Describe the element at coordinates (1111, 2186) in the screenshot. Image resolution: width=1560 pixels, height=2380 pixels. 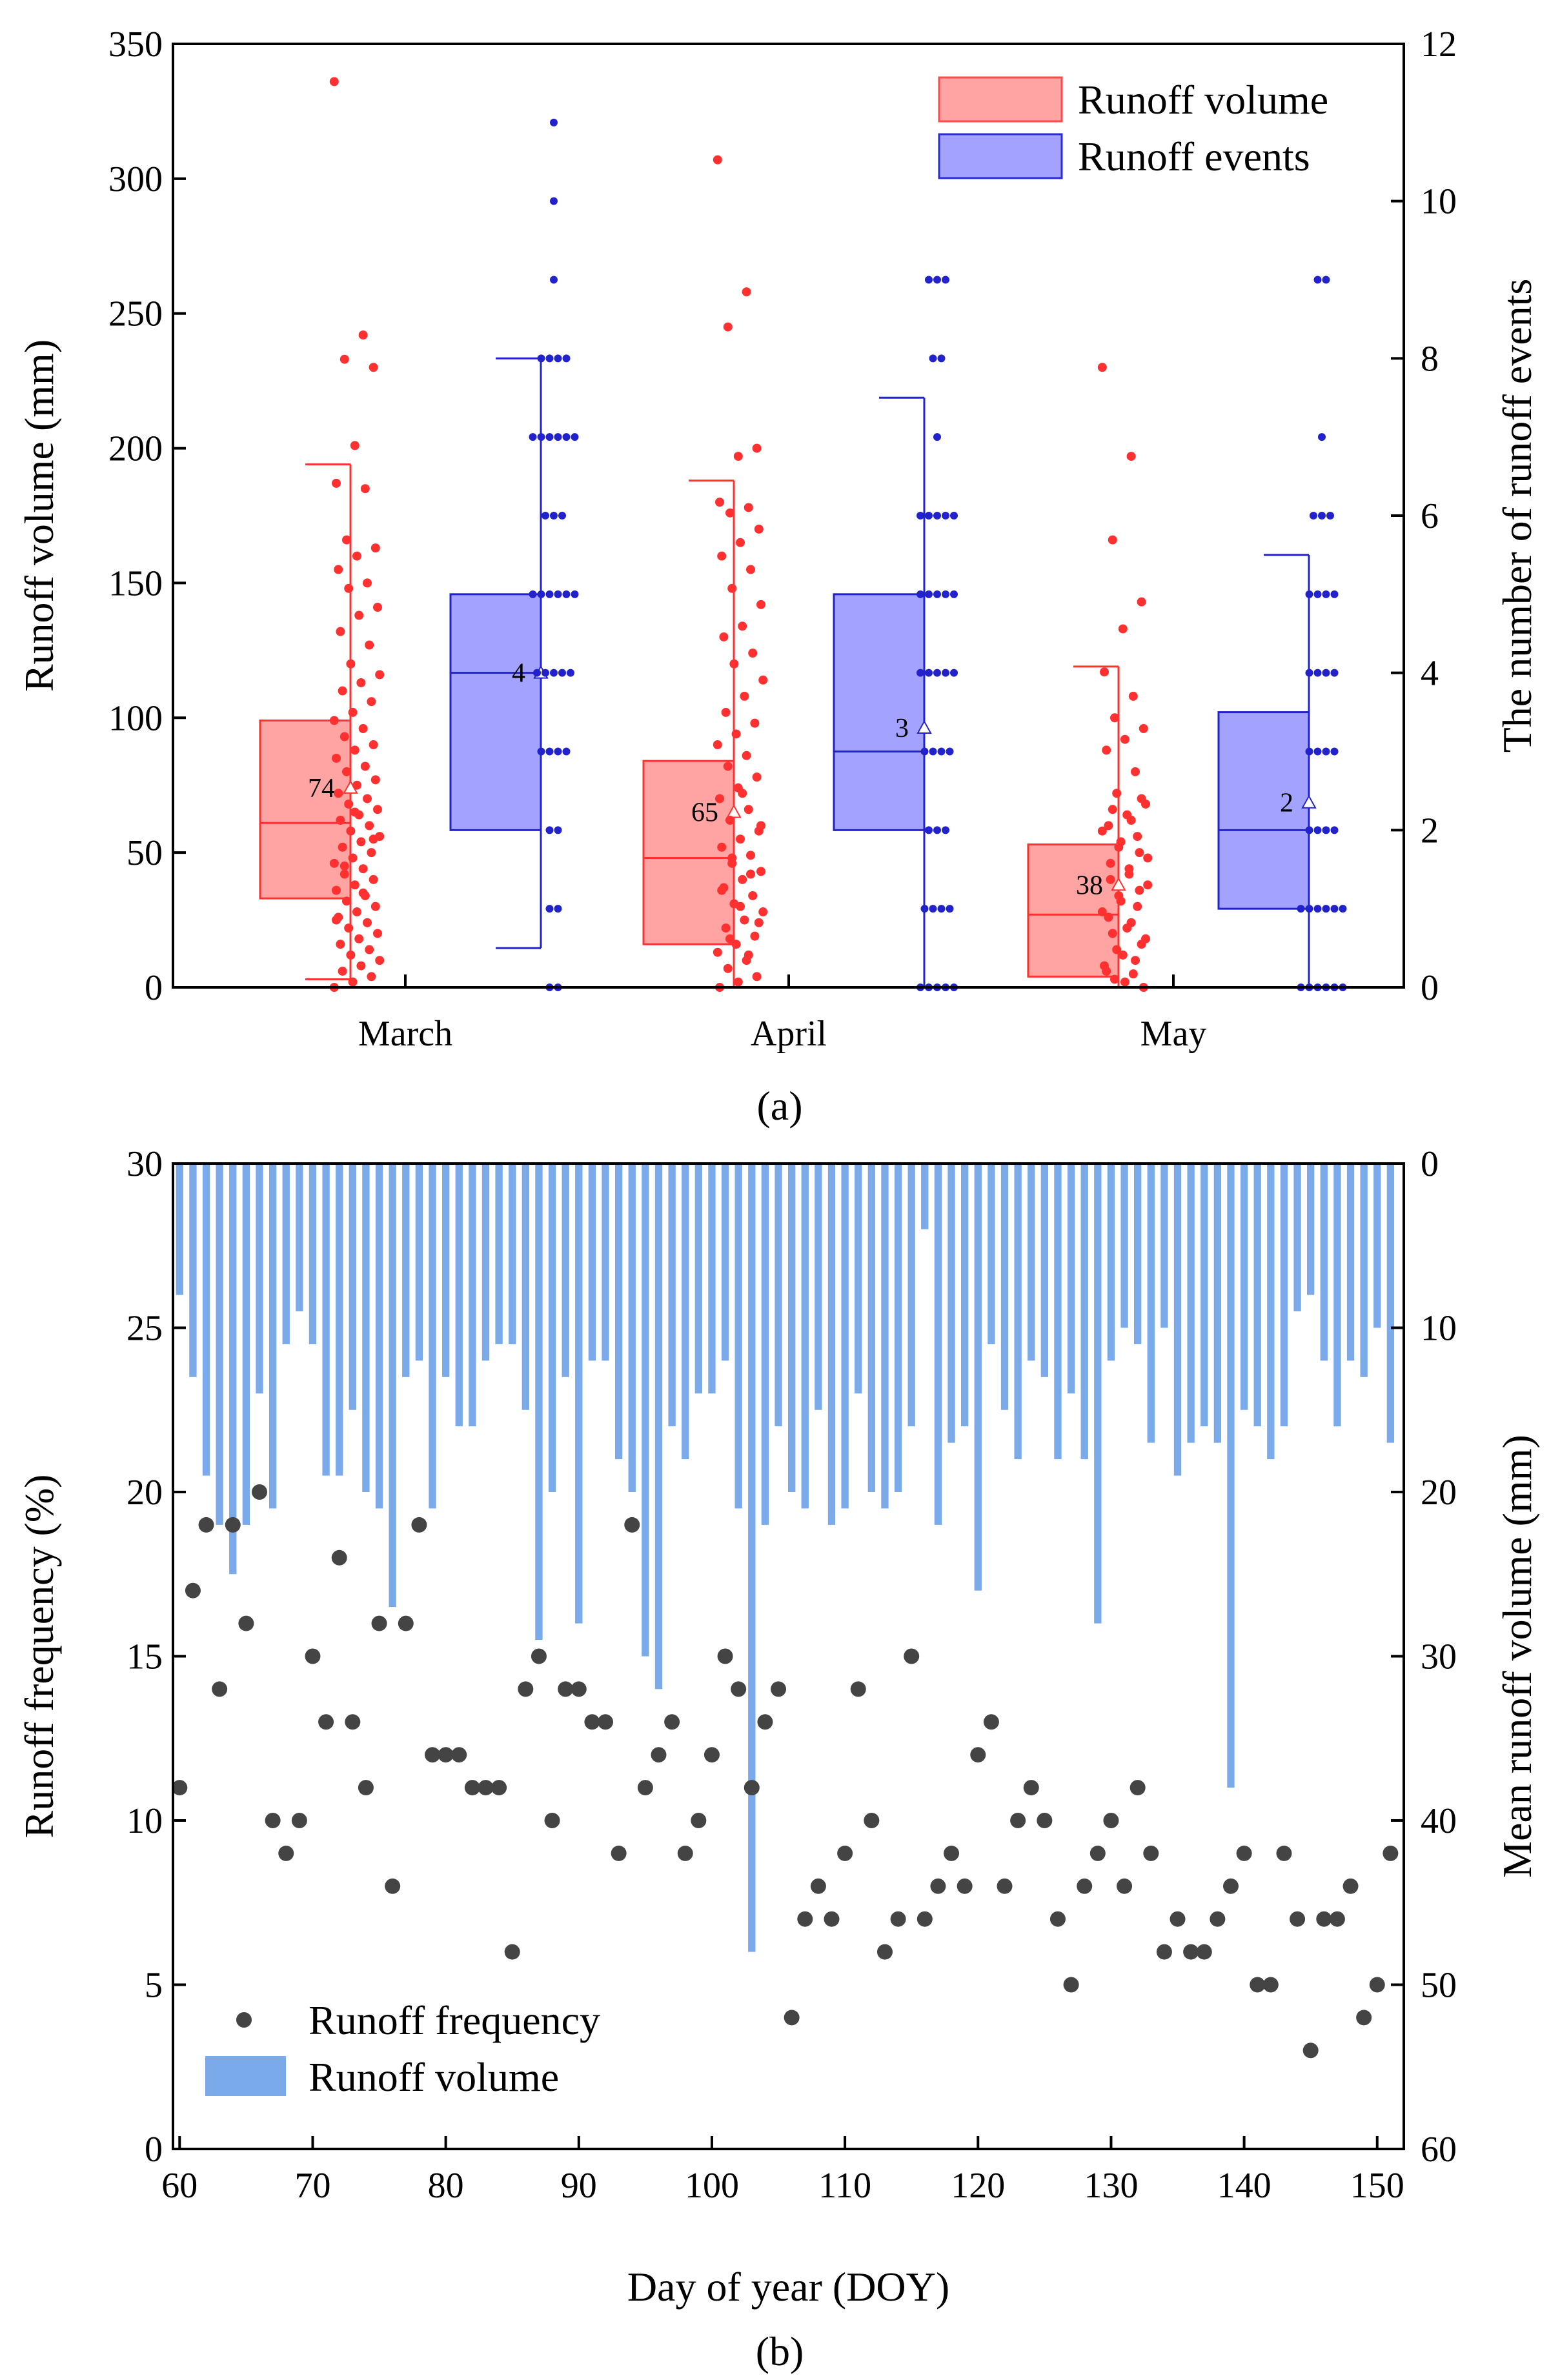
I see `b-x-tick-label: 130` at that location.